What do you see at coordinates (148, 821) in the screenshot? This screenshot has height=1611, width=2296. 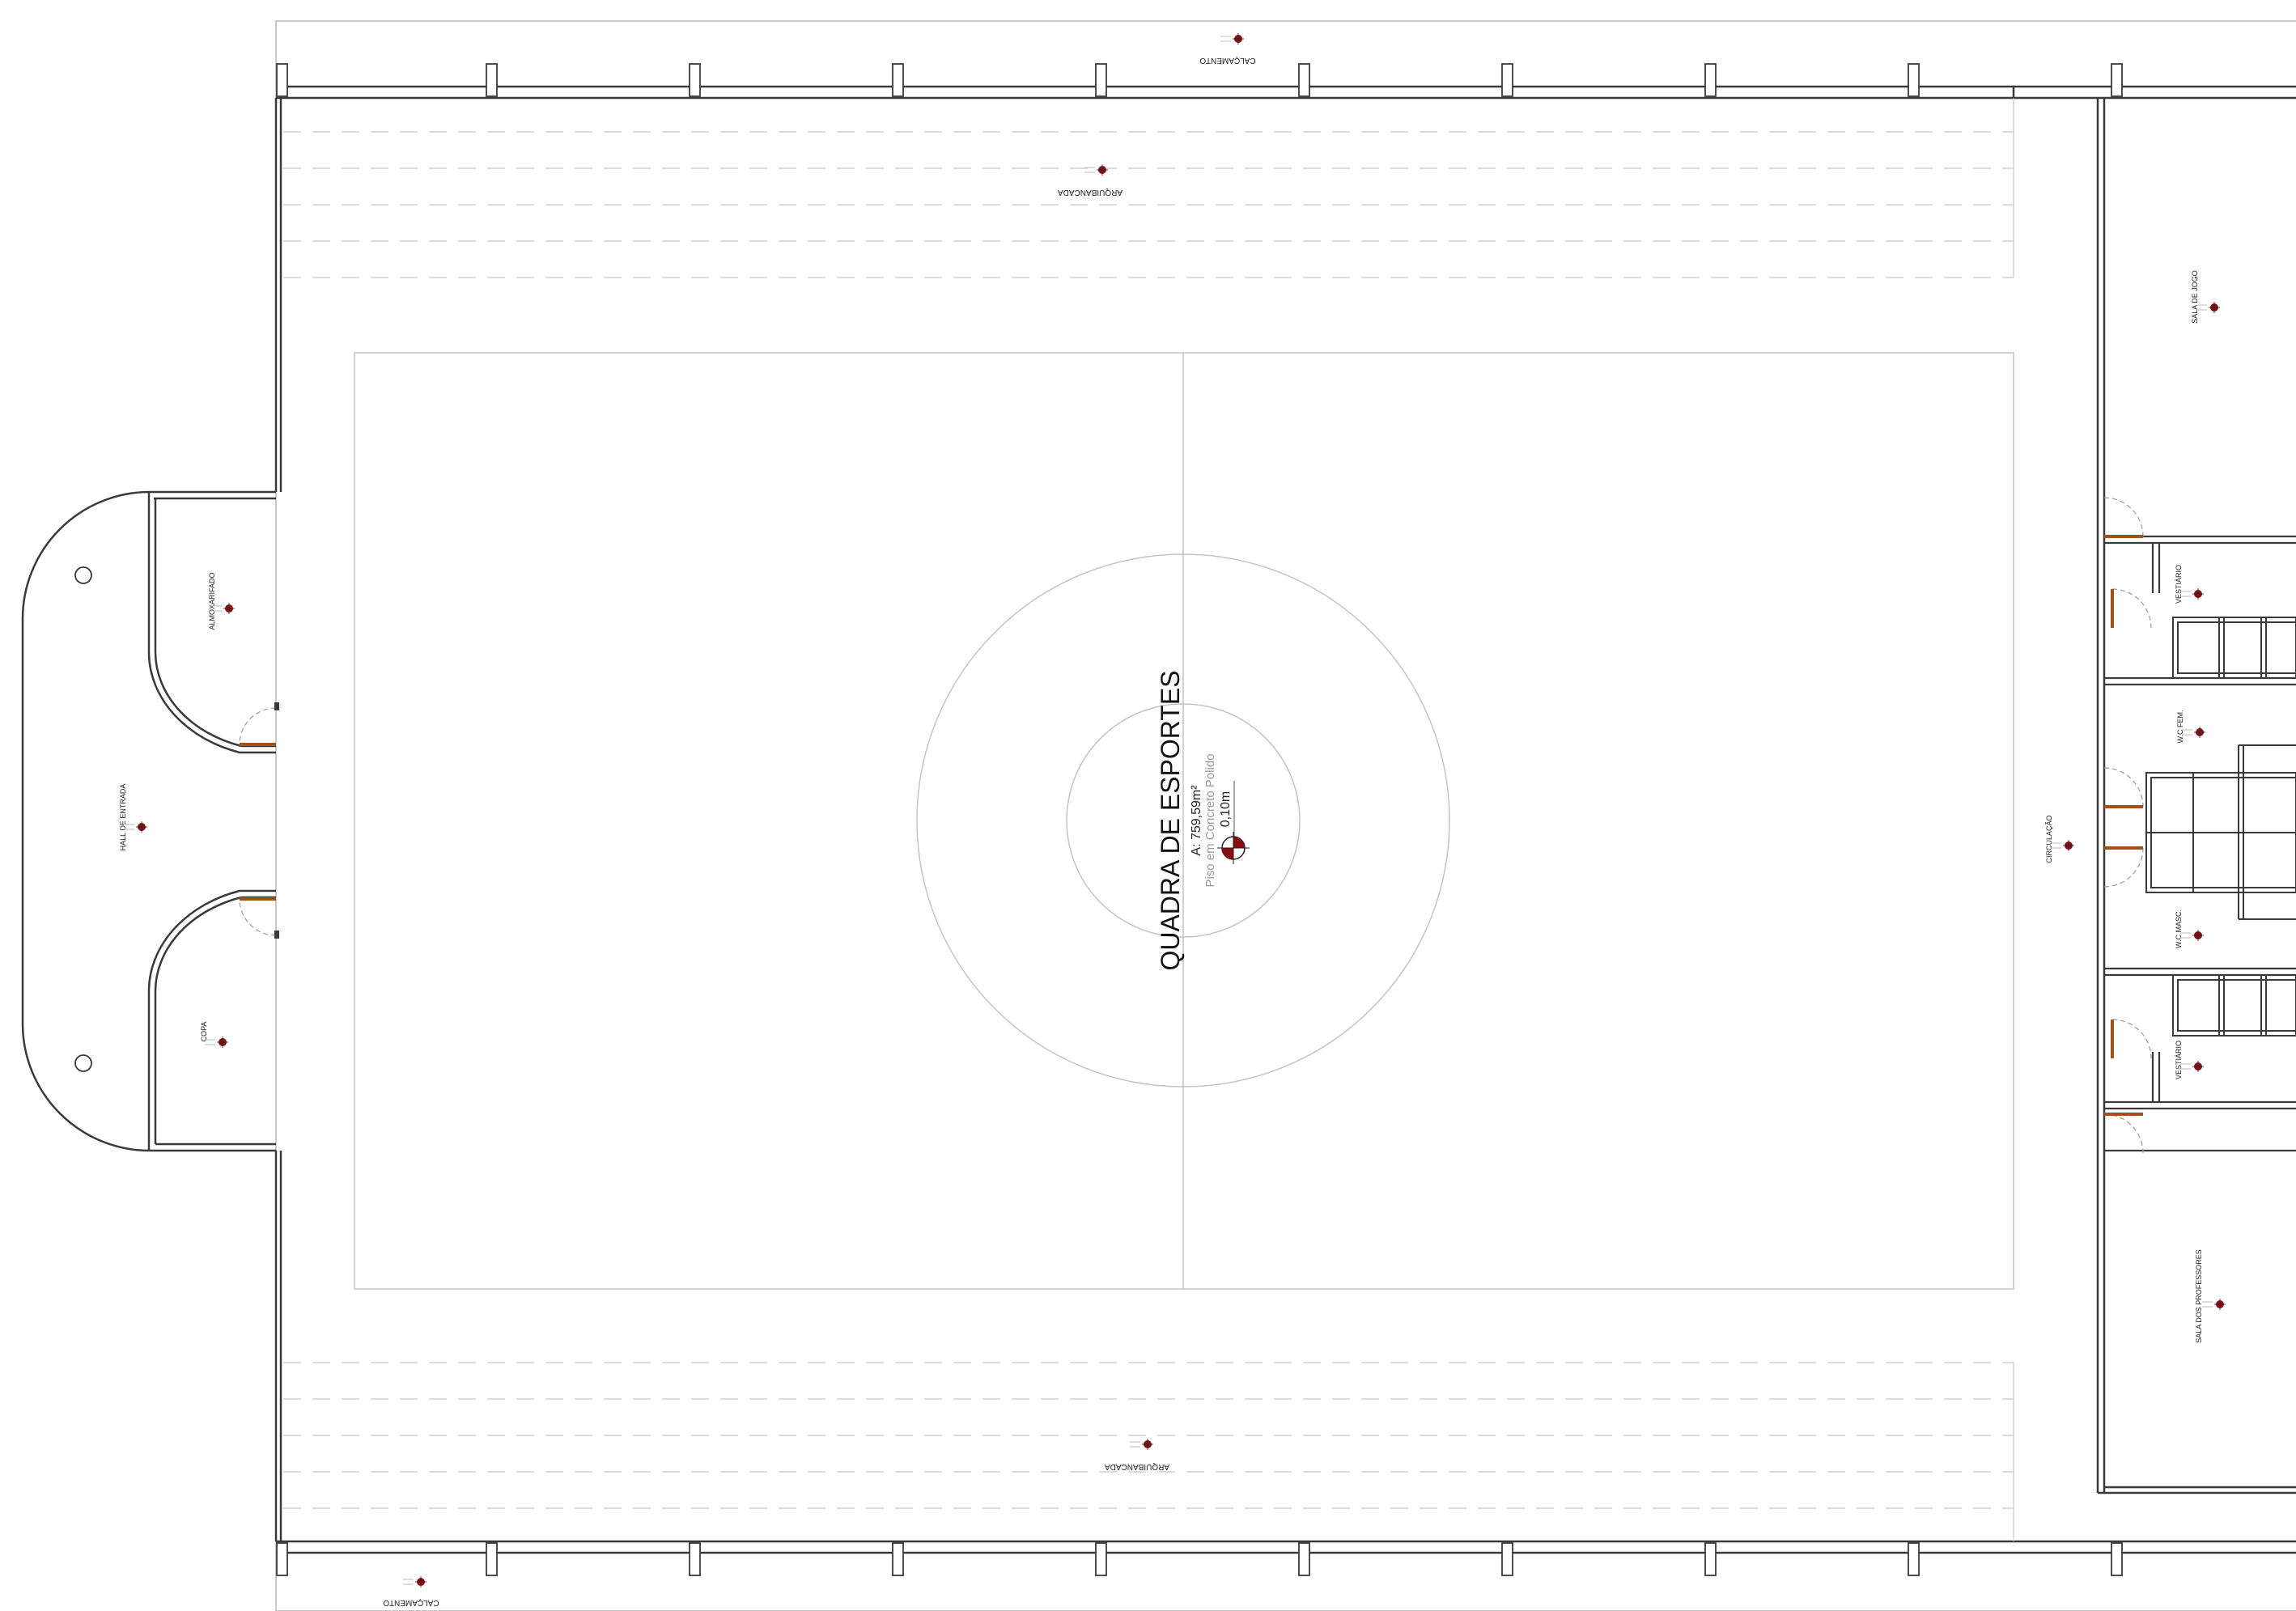 I see `entrance-wing` at bounding box center [148, 821].